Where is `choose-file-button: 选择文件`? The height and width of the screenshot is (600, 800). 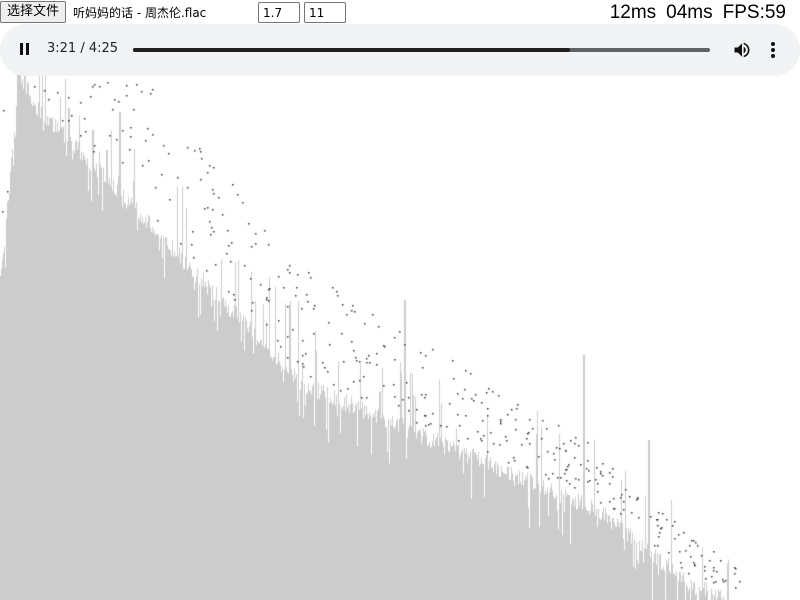
choose-file-button: 选择文件 is located at coordinates (33, 12).